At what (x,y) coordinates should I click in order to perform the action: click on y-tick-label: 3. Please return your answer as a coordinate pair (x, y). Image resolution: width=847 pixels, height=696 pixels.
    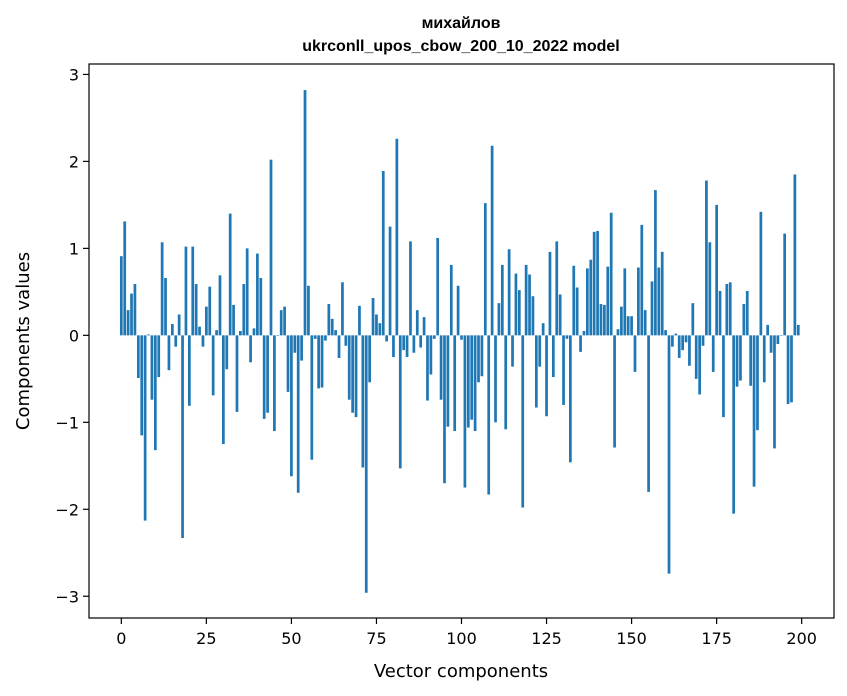
    Looking at the image, I should click on (74, 74).